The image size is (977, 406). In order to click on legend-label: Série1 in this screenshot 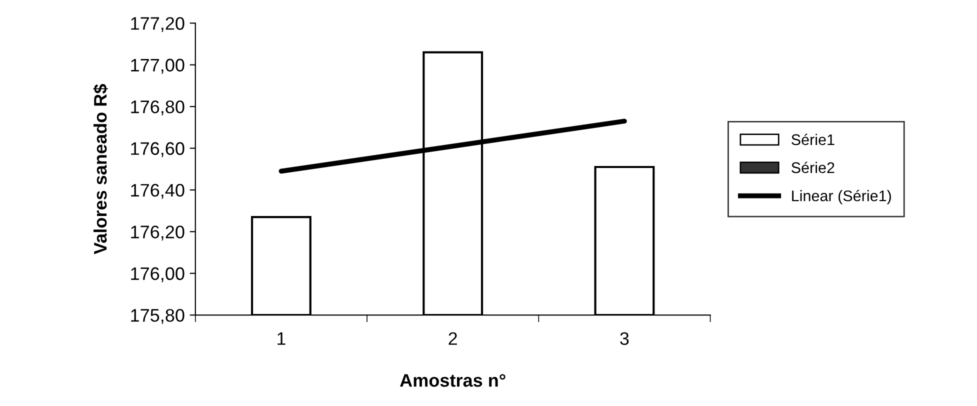, I will do `click(813, 140)`.